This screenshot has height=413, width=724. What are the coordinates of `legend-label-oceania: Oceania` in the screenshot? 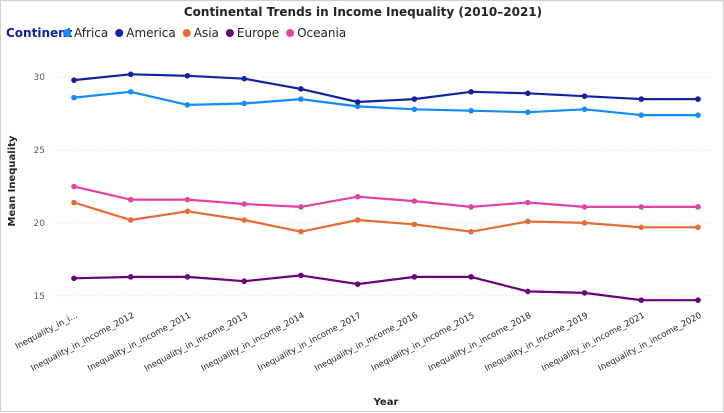 It's located at (321, 33).